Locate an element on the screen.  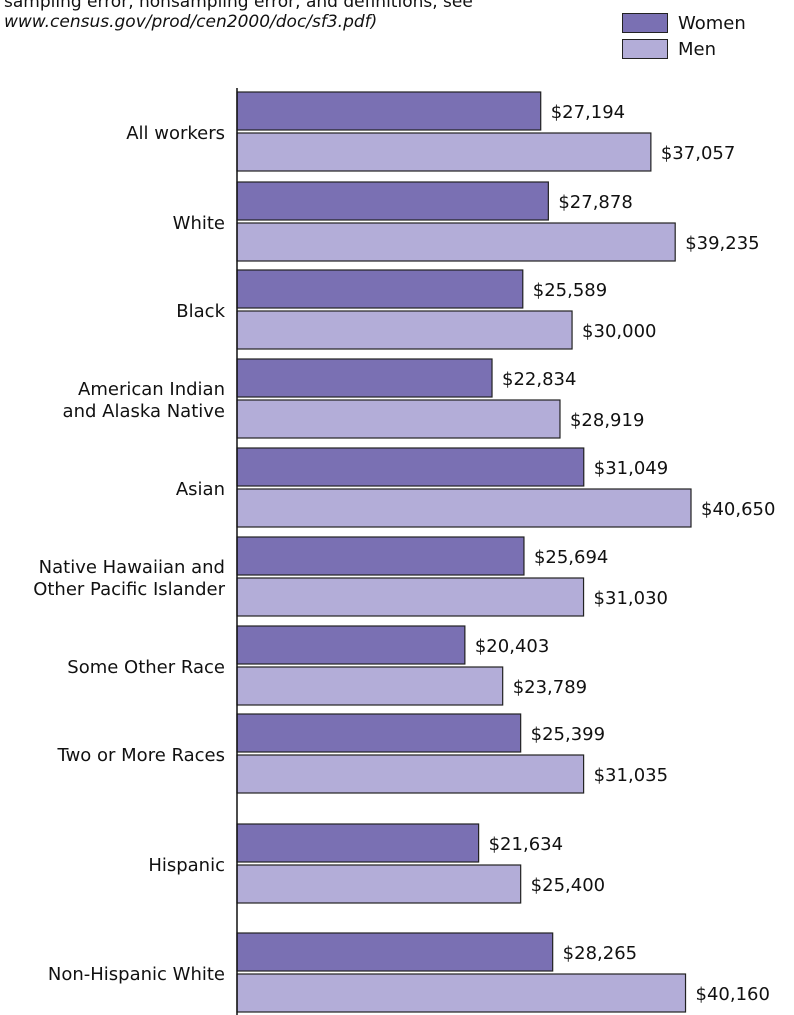
category-label-asian: Asian is located at coordinates (200, 489).